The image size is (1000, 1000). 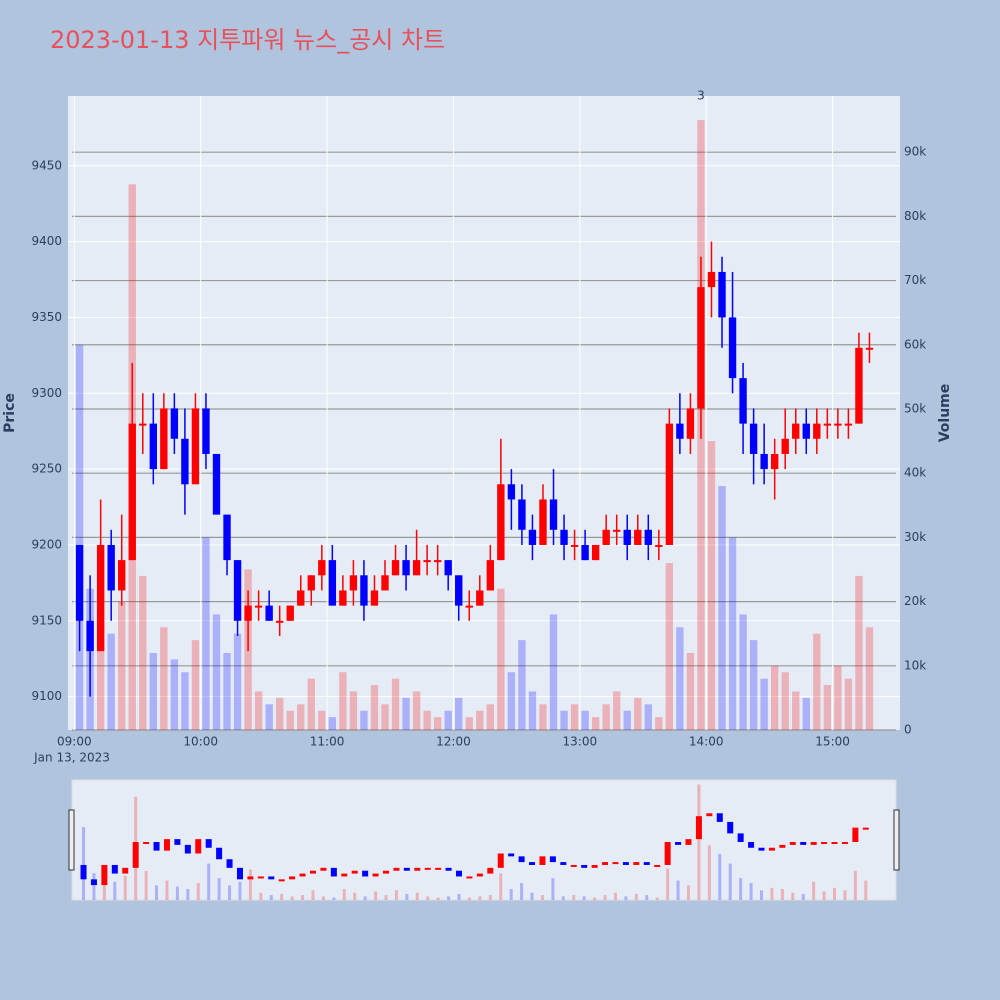 What do you see at coordinates (896, 840) in the screenshot?
I see `range-handle-right` at bounding box center [896, 840].